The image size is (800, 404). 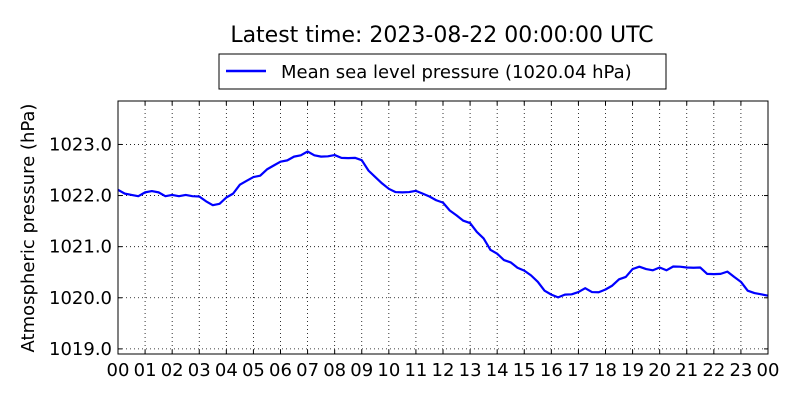 What do you see at coordinates (388, 370) in the screenshot?
I see `x-tick-label: 10` at bounding box center [388, 370].